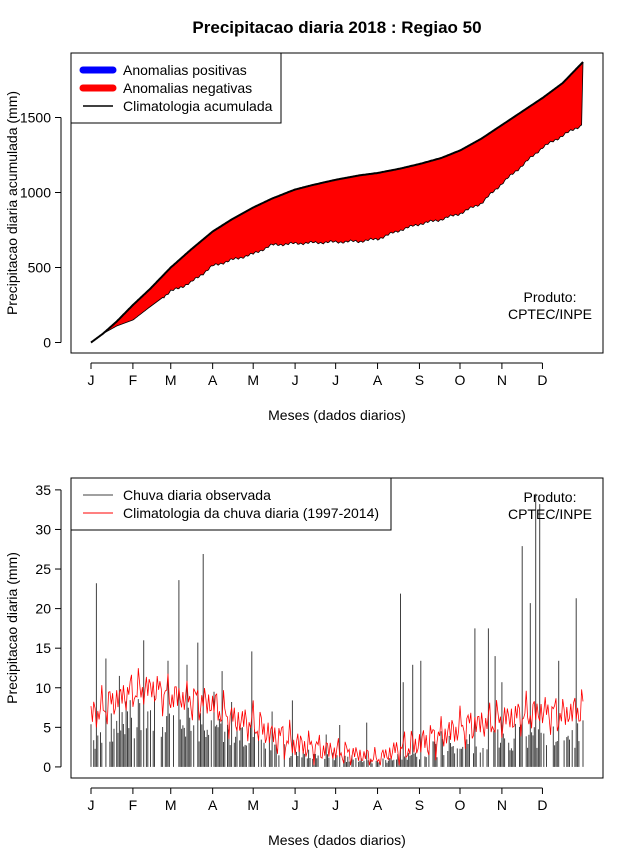 Image resolution: width=640 pixels, height=850 pixels. Describe the element at coordinates (460, 805) in the screenshot. I see `plot2-month-label: O` at that location.